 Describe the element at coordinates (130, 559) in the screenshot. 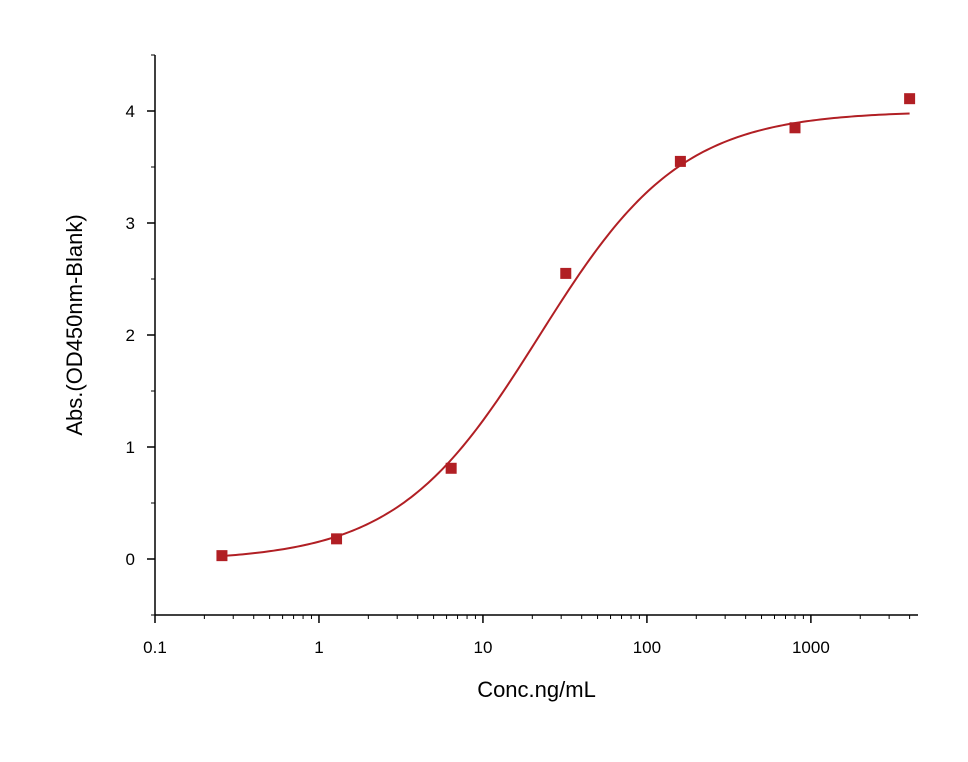

I see `y-tick-label: 0` at that location.